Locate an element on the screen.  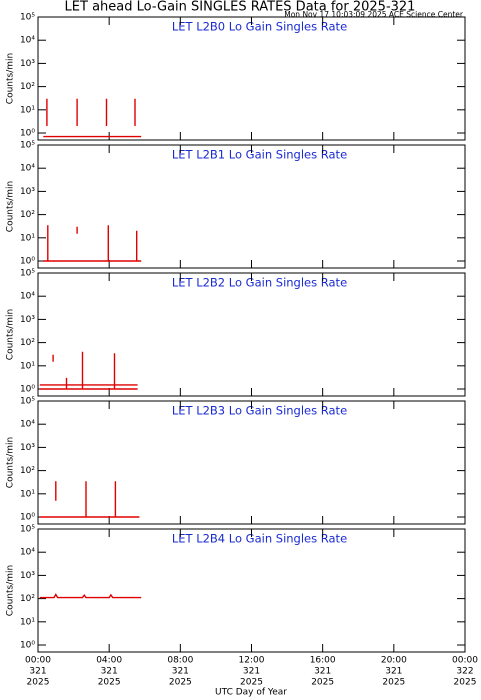
x-tick-day: 322 is located at coordinates (464, 672).